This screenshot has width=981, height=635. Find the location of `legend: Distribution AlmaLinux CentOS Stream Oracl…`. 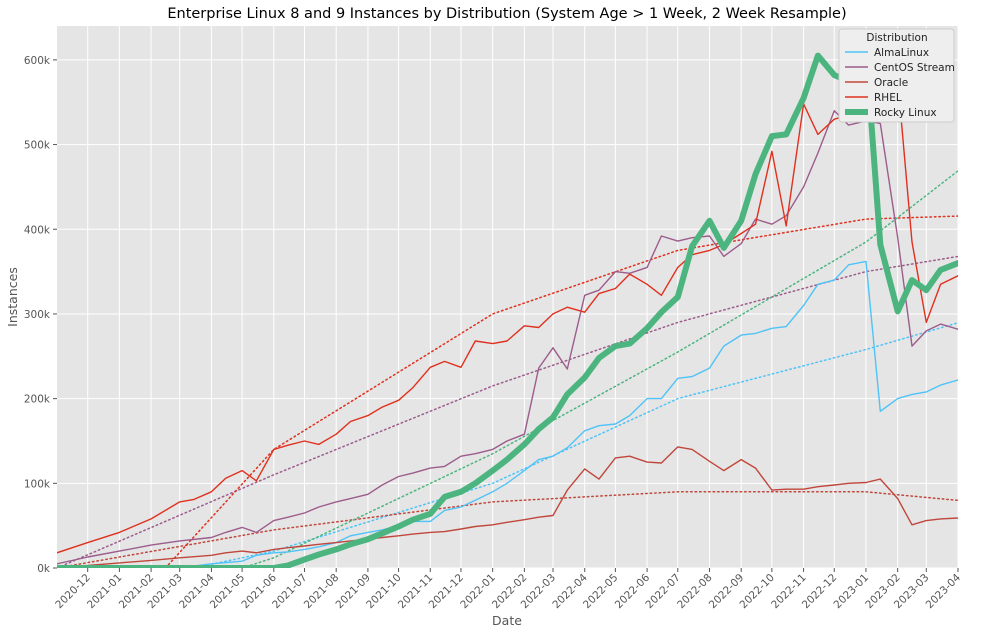

legend: Distribution AlmaLinux CentOS Stream Oracl… is located at coordinates (896, 75).